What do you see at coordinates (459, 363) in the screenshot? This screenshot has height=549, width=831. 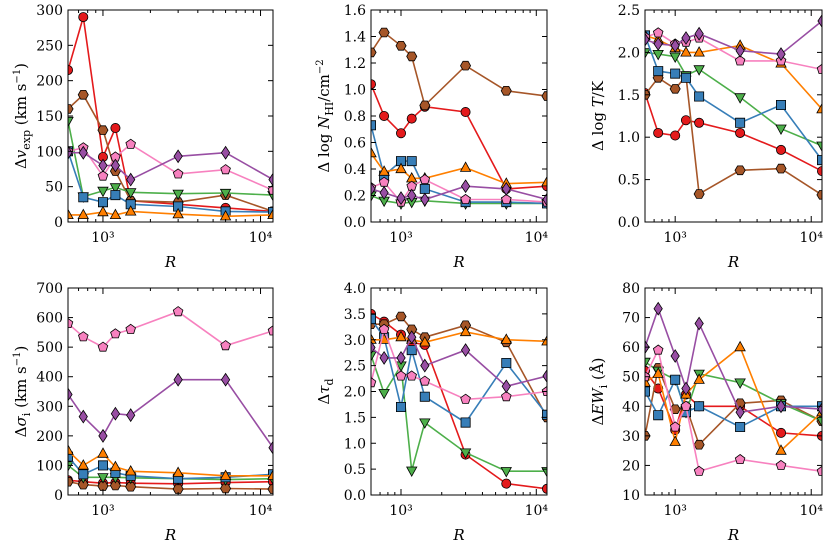 I see `series-line-pink-pentagon` at bounding box center [459, 363].